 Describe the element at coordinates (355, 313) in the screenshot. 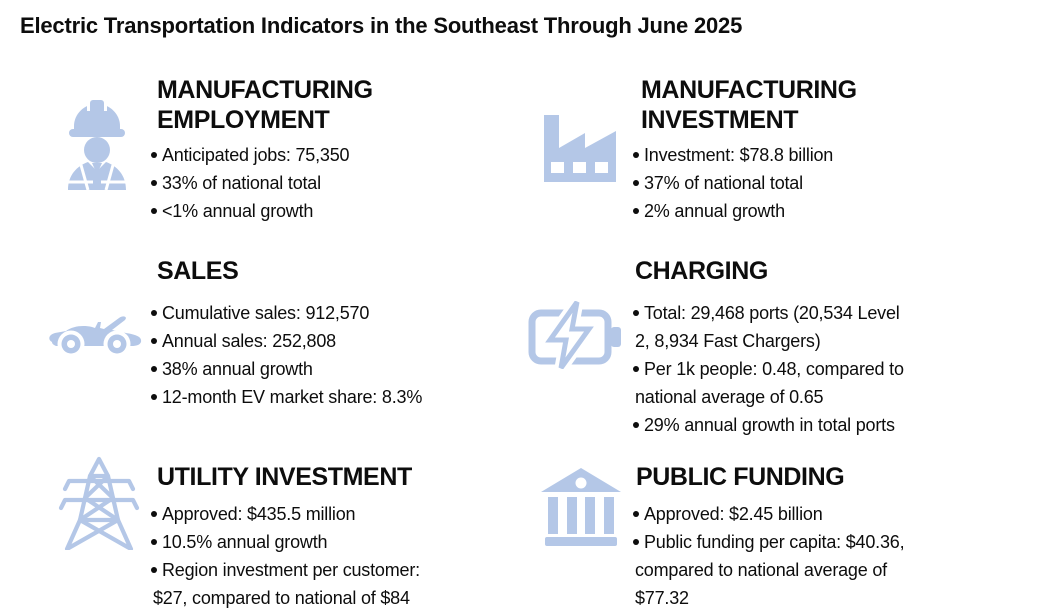

I see `bullet-item: Cumulative sales: 912,570` at that location.